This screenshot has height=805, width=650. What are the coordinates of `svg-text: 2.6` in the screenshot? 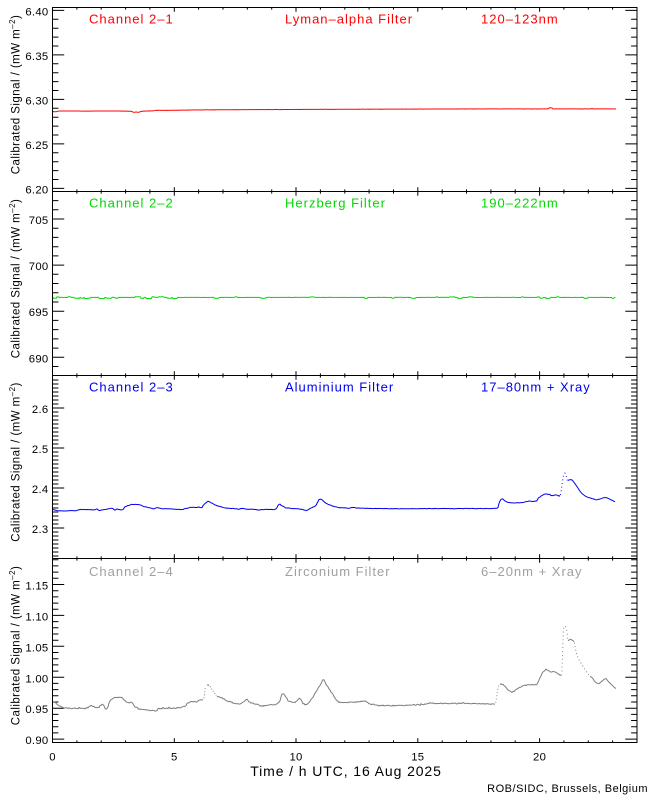 It's located at (40, 410).